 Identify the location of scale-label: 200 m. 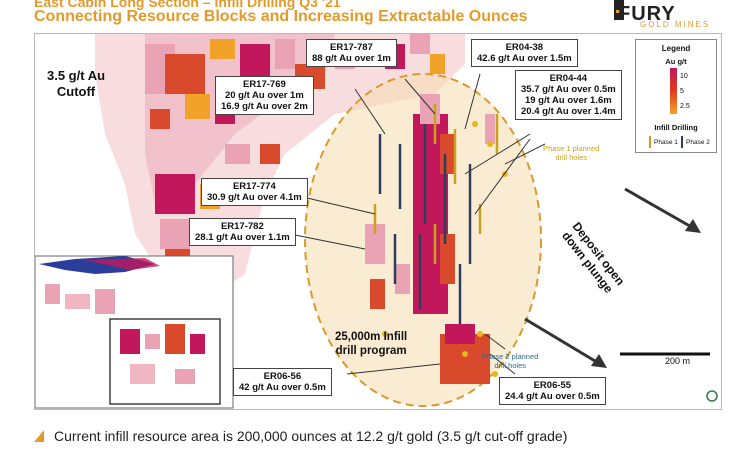
(678, 361).